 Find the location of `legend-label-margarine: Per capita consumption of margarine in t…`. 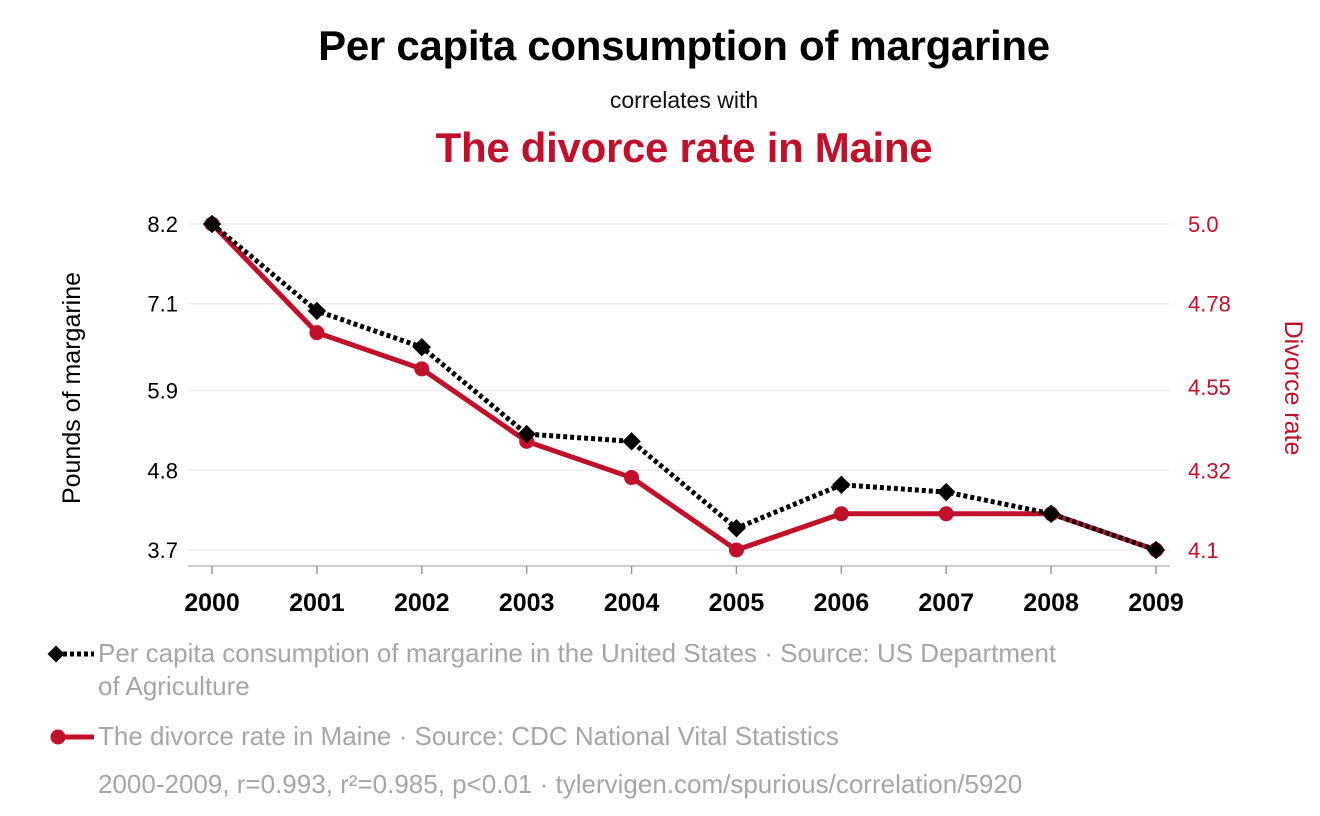

legend-label-margarine: Per capita consumption of margarine in t… is located at coordinates (577, 669).